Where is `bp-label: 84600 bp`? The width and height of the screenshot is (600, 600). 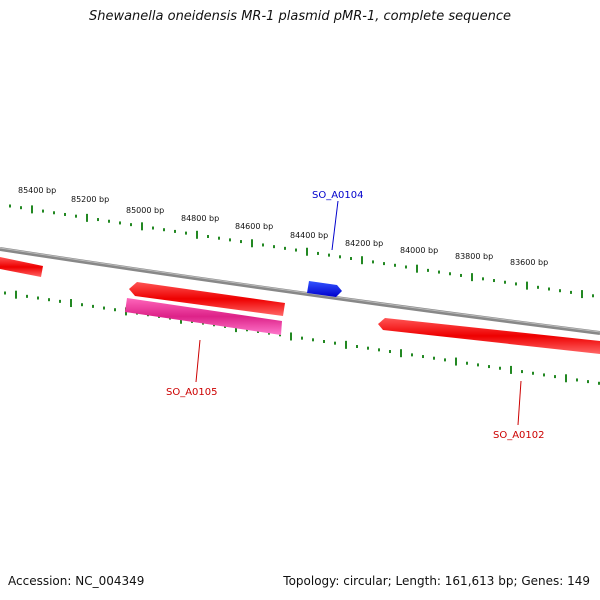 bp-label: 84600 bp is located at coordinates (254, 226).